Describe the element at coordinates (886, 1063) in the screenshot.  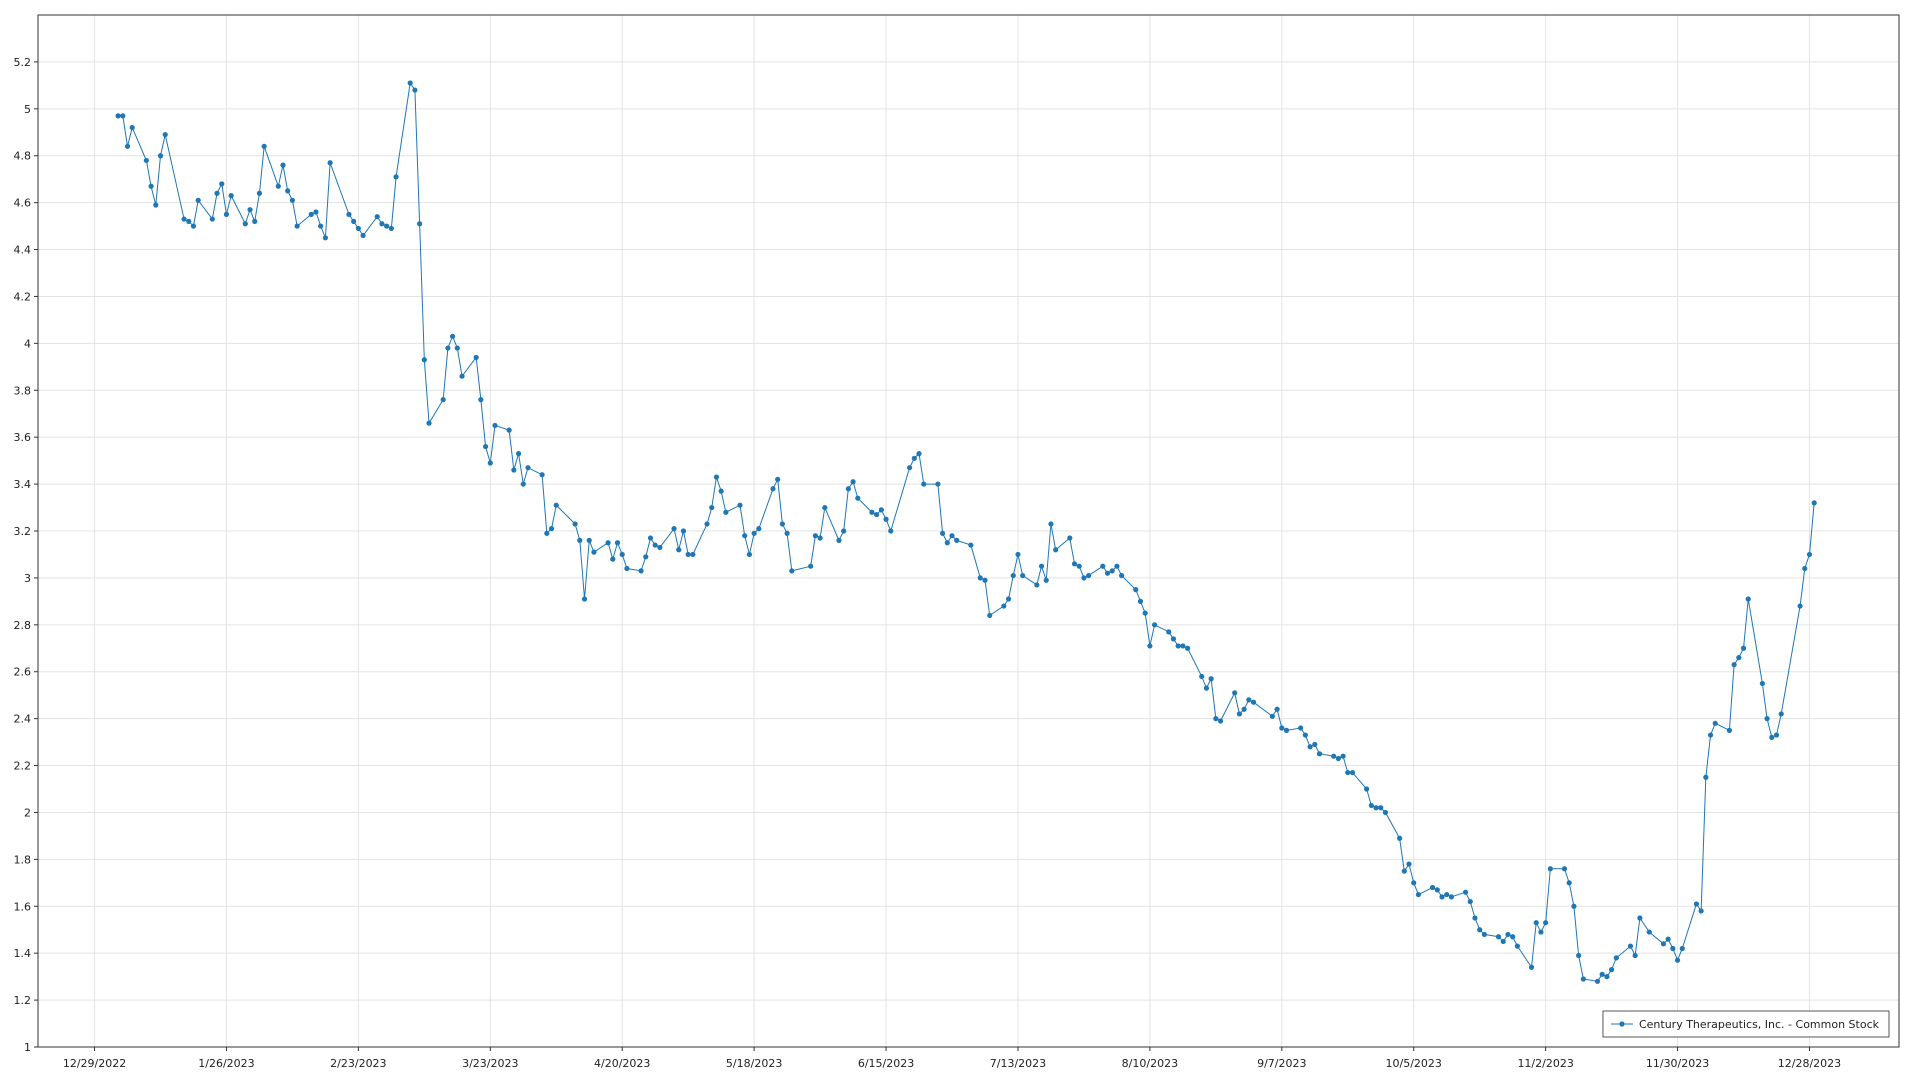
I see `x-tick-label: 6/15/2023` at that location.